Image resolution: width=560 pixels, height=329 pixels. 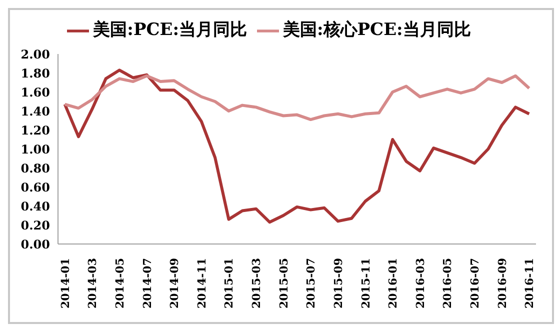 I want to click on y-tick-label: 1.00, so click(x=35, y=149).